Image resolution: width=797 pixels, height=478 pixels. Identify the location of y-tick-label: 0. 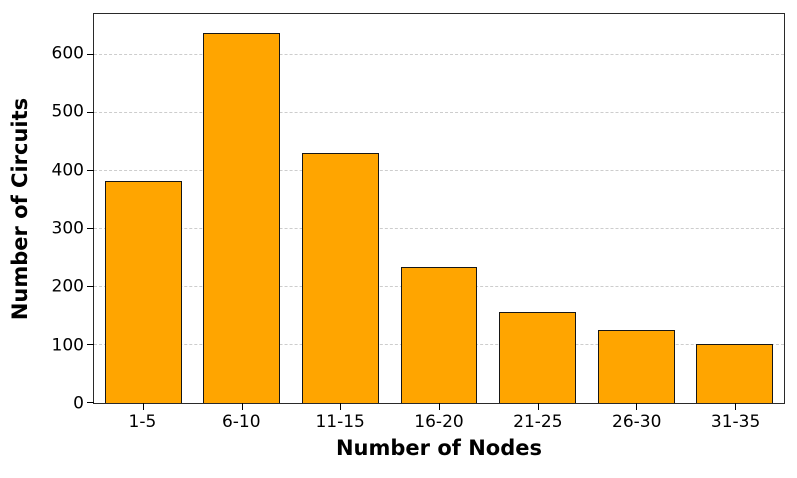
(78, 403).